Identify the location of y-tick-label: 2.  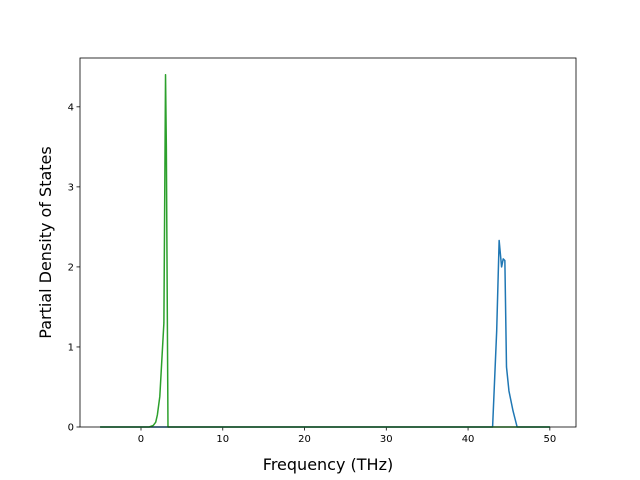
(71, 267).